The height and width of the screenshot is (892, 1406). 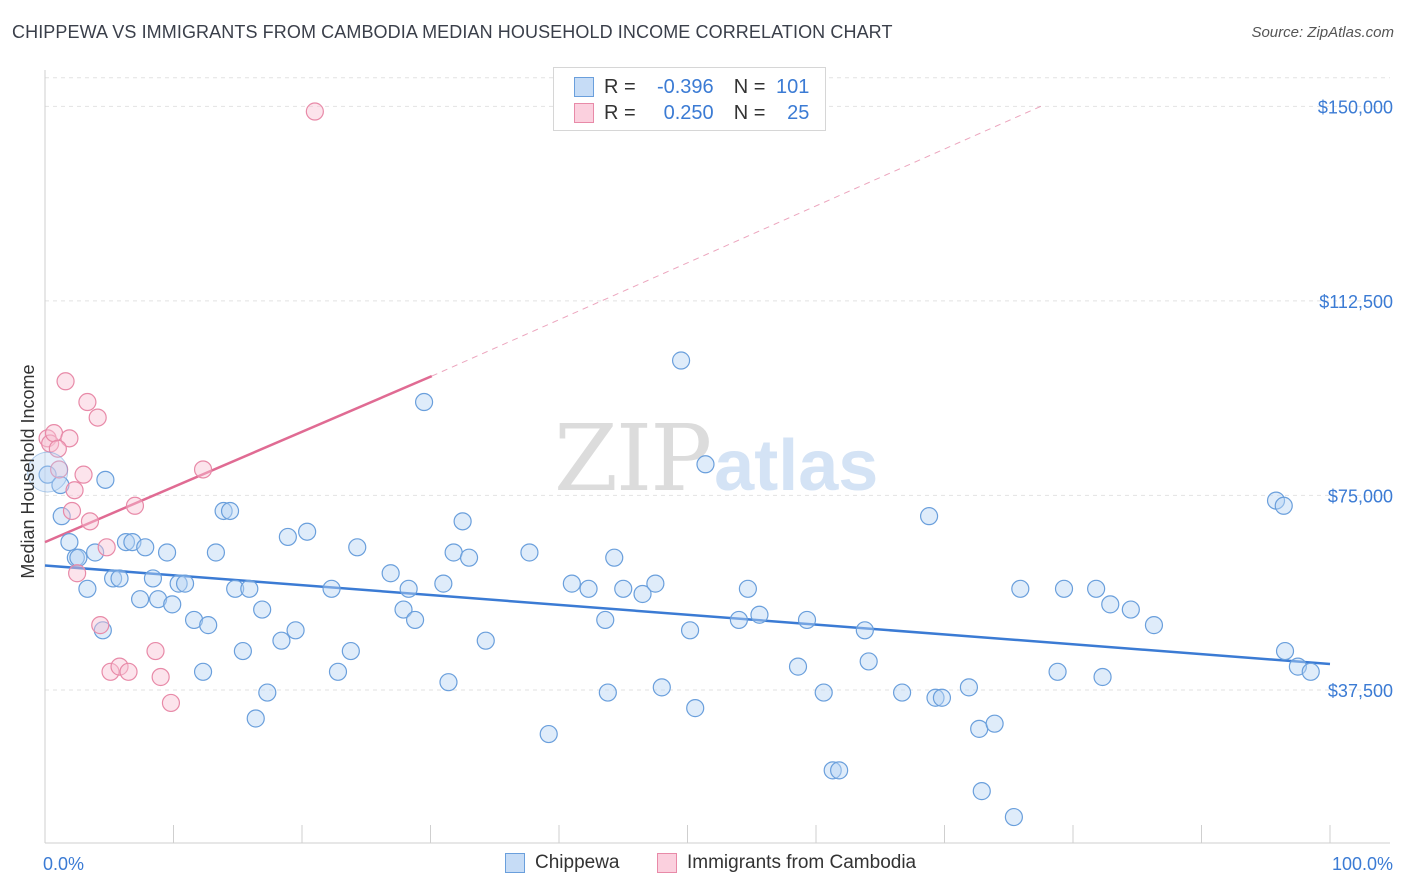 What do you see at coordinates (633, 458) in the screenshot?
I see `watermark-zip: ZIP` at bounding box center [633, 458].